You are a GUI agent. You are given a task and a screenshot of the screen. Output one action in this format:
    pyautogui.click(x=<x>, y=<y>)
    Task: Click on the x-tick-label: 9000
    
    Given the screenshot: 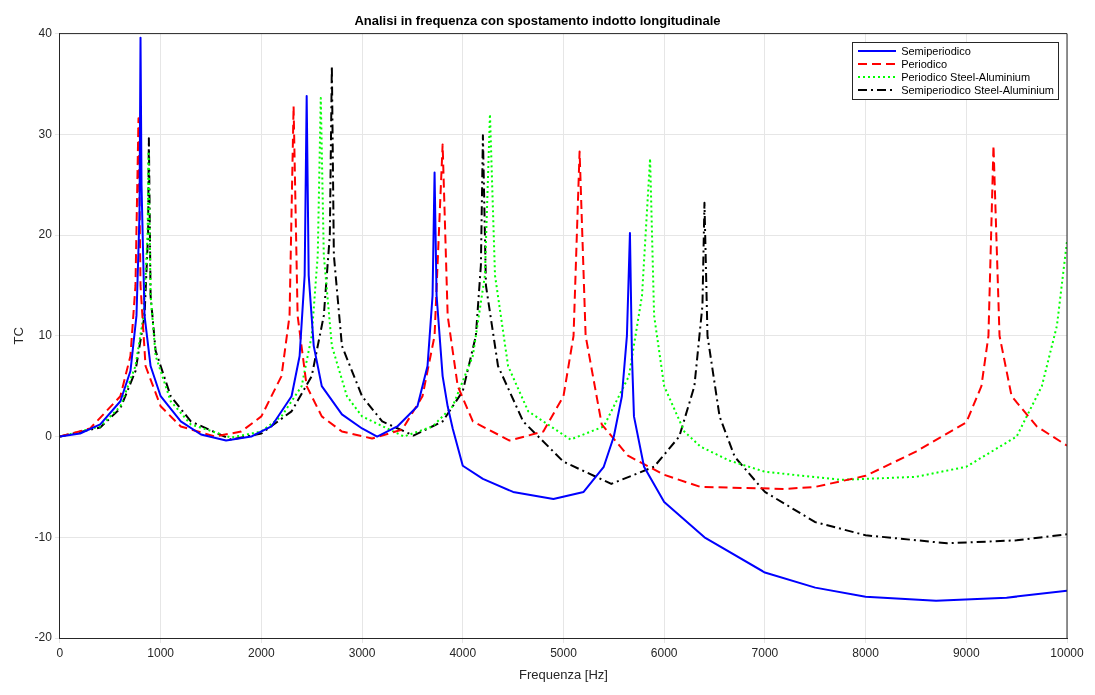 What is the action you would take?
    pyautogui.click(x=966, y=652)
    